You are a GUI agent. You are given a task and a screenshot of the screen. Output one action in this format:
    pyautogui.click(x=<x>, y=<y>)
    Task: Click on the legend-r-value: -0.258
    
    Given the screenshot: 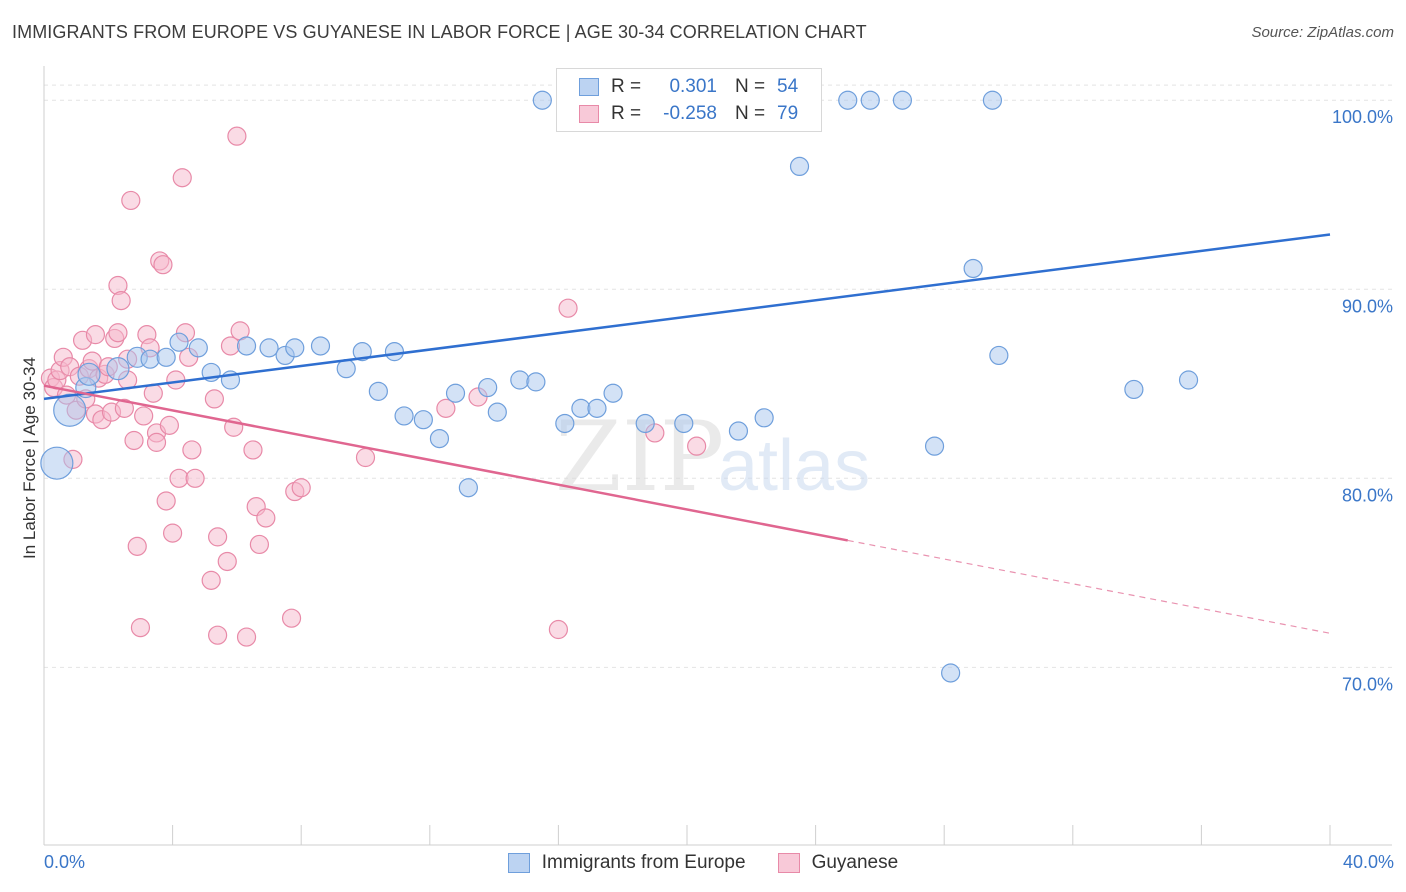 What is the action you would take?
    pyautogui.click(x=690, y=113)
    